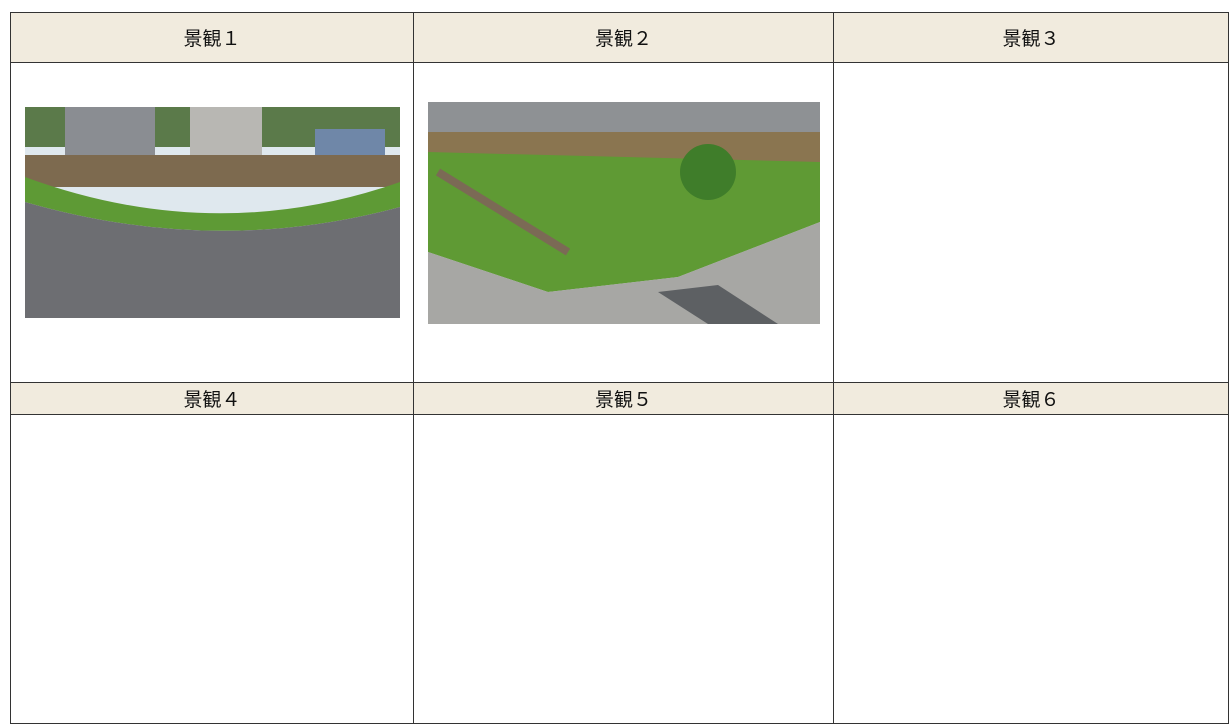 This screenshot has height=724, width=1230. I want to click on header-cell: 景観２, so click(623, 37).